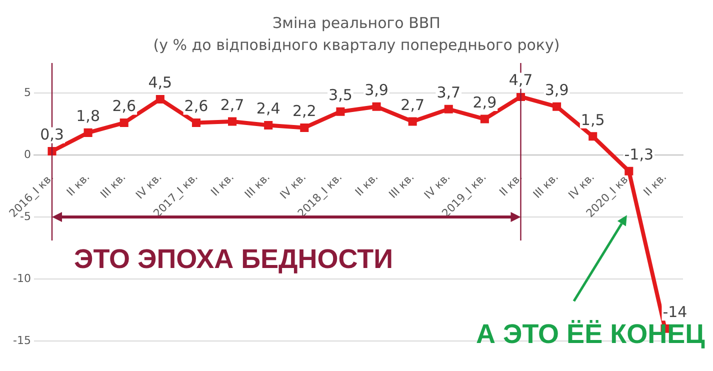  What do you see at coordinates (268, 109) in the screenshot?
I see `data-label: 2,4` at bounding box center [268, 109].